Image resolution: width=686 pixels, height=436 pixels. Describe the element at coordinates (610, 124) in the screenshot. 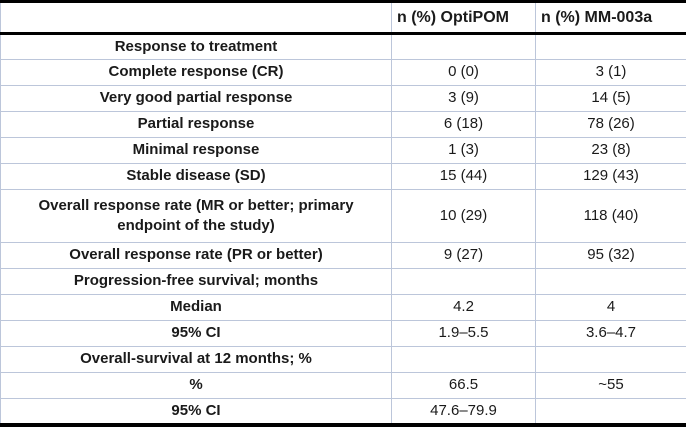

I see `cell-mm003: 78 (26)` at that location.